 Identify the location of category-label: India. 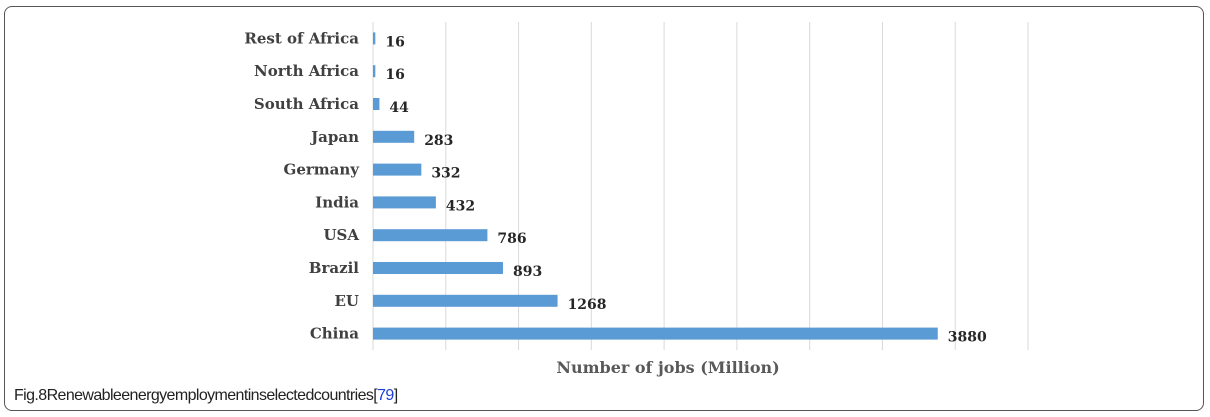
(337, 202).